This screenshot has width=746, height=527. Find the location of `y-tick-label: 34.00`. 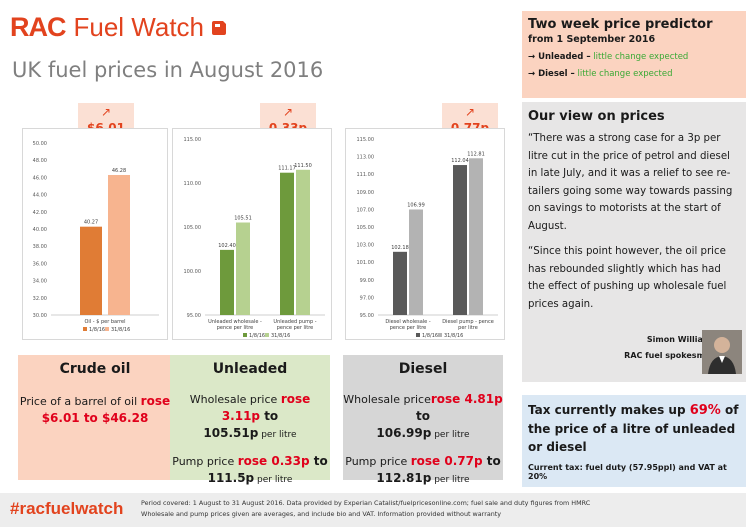

y-tick-label: 34.00 is located at coordinates (40, 282).